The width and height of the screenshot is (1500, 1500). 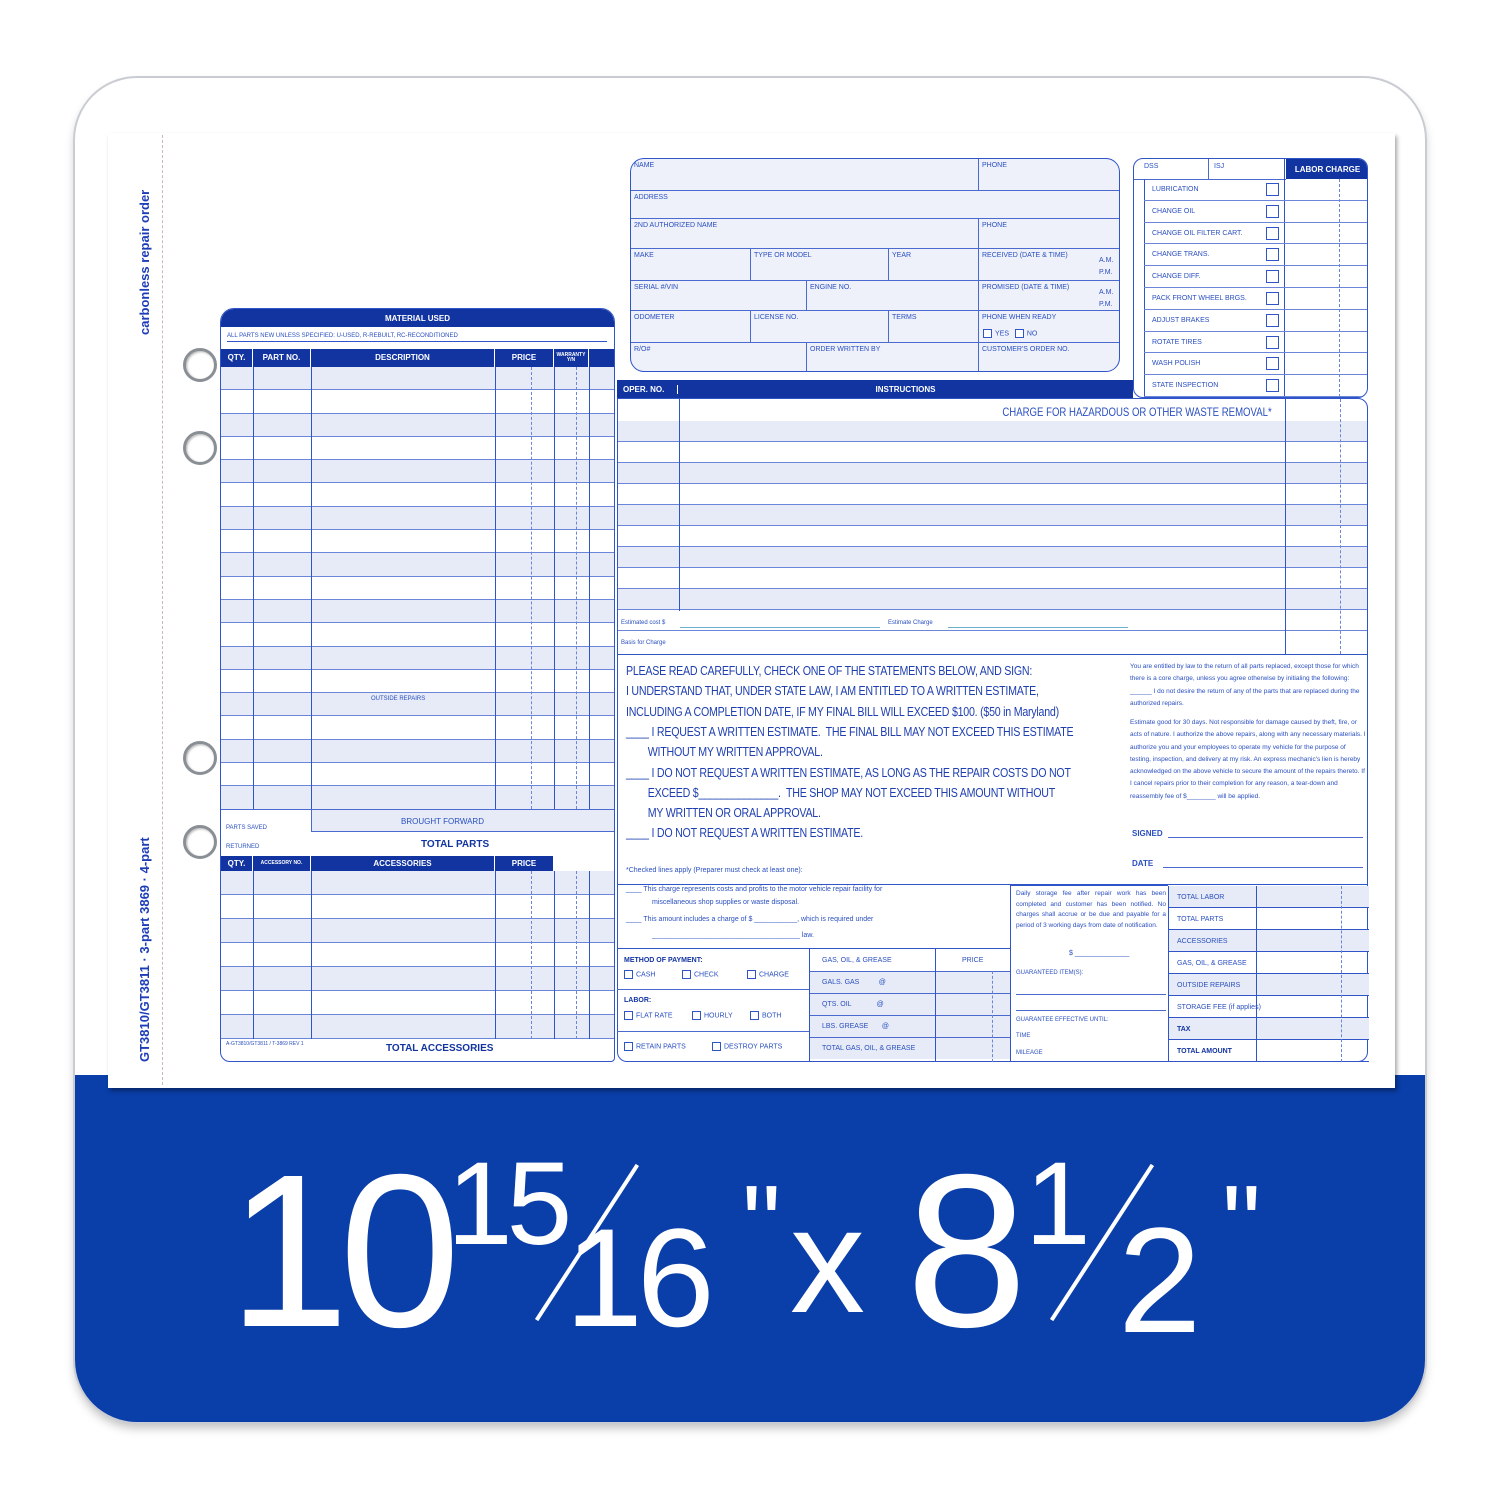 I want to click on field-odometer: ODOMETER, so click(x=691, y=327).